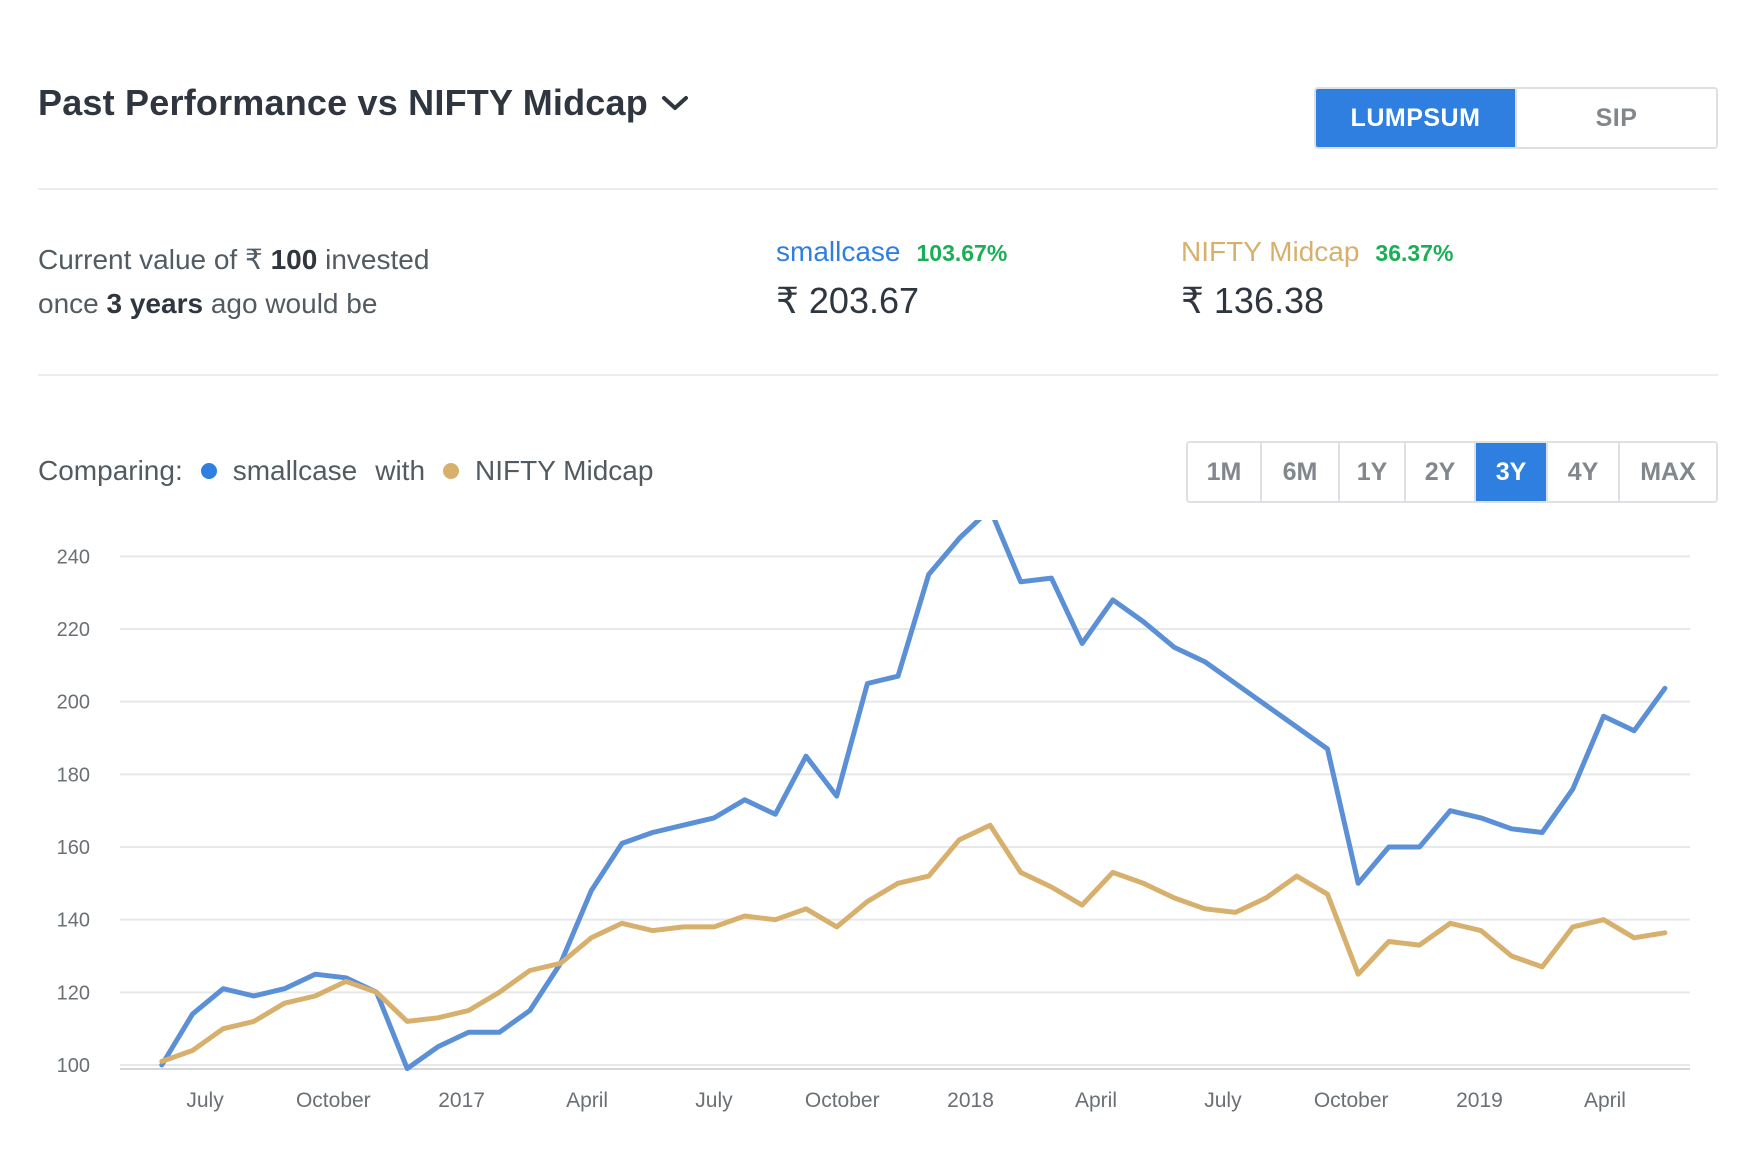 This screenshot has width=1756, height=1168. What do you see at coordinates (1479, 1100) in the screenshot?
I see `x-tick-label: 2019` at bounding box center [1479, 1100].